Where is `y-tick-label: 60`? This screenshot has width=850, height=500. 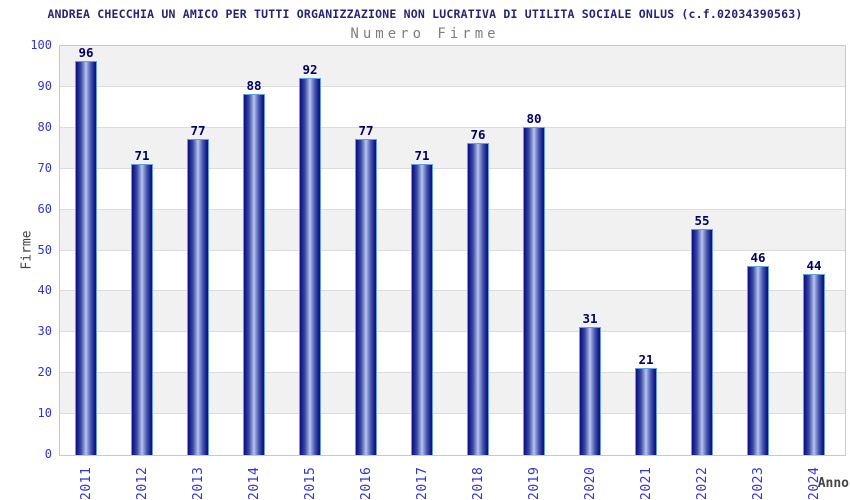 y-tick-label: 60 is located at coordinates (44, 208).